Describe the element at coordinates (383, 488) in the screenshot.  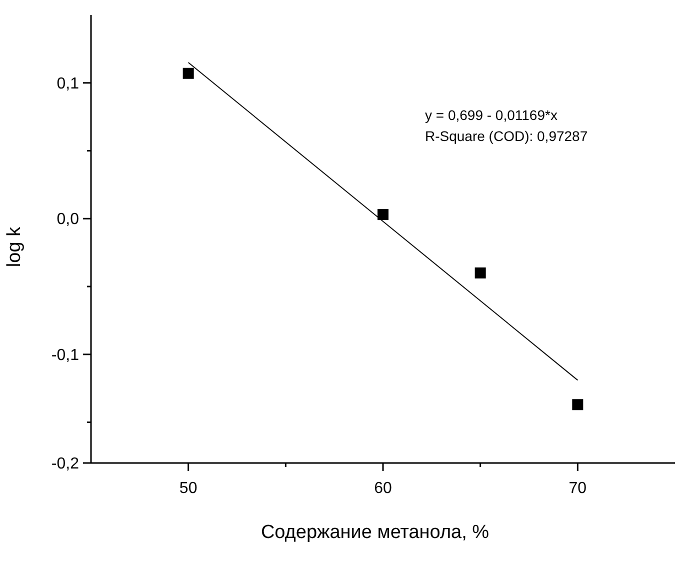
I see `x-tick-label: 60` at that location.